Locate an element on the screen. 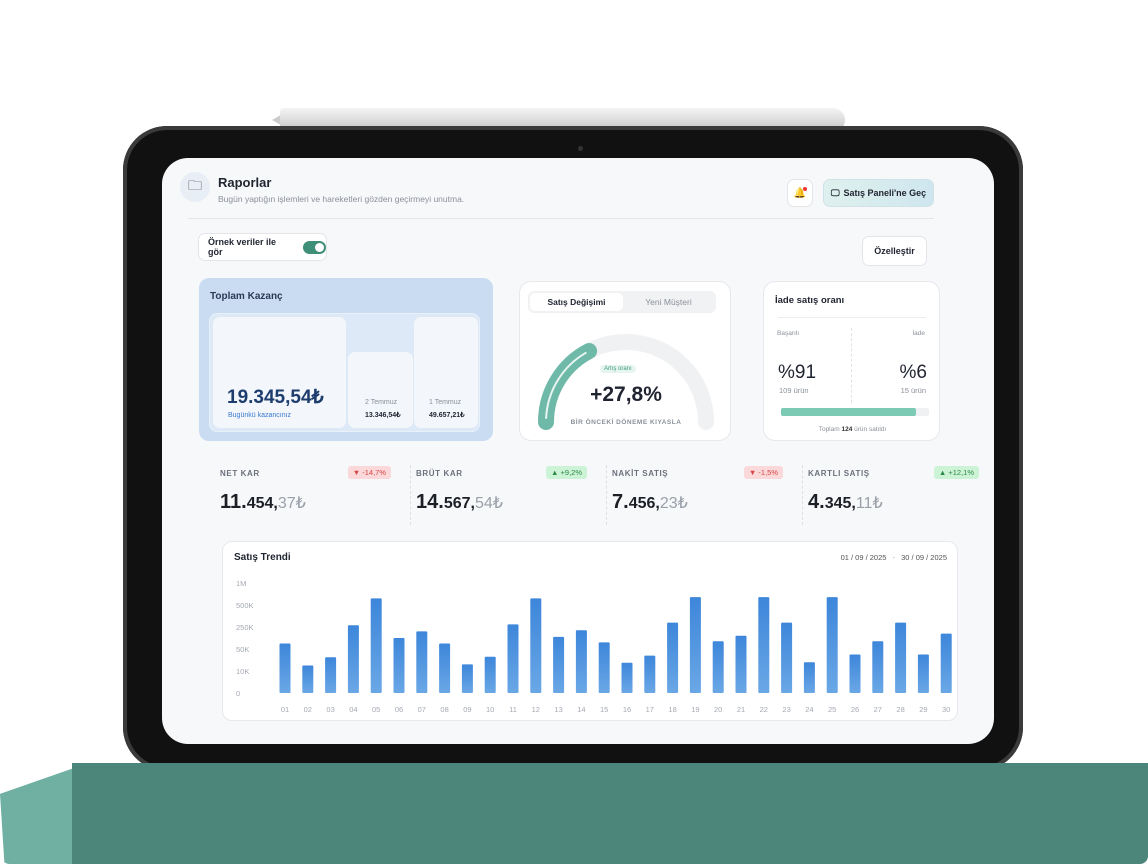 The image size is (1148, 864). customize-button: Özelleştir is located at coordinates (894, 251).